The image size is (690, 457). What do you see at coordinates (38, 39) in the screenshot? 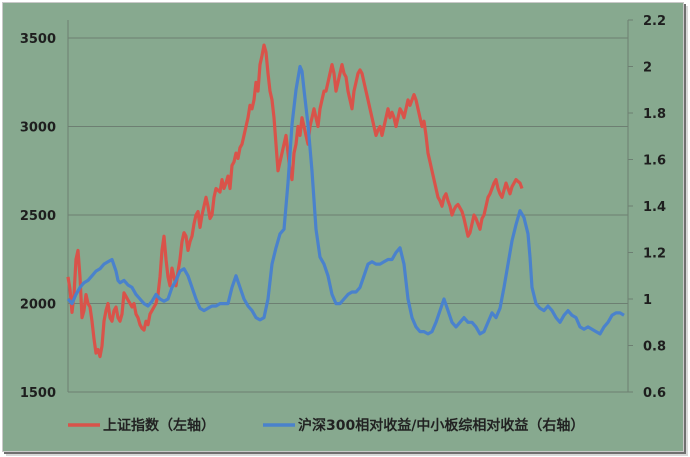
I see `left-tick-label: 3500` at bounding box center [38, 39].